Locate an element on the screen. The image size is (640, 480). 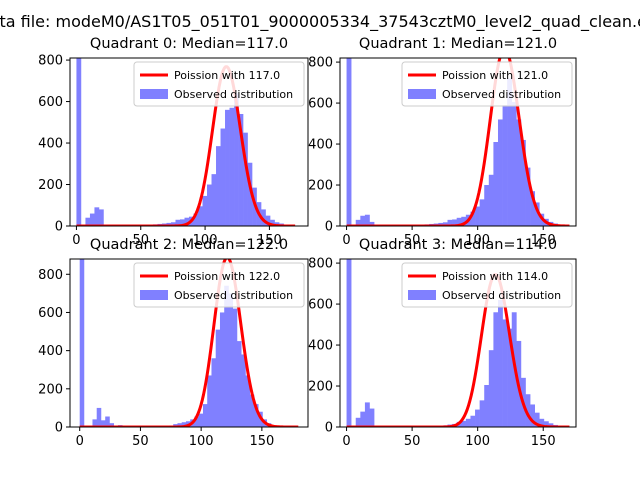
panel-title: Quadrant 3: Median=114.0 is located at coordinates (458, 245).